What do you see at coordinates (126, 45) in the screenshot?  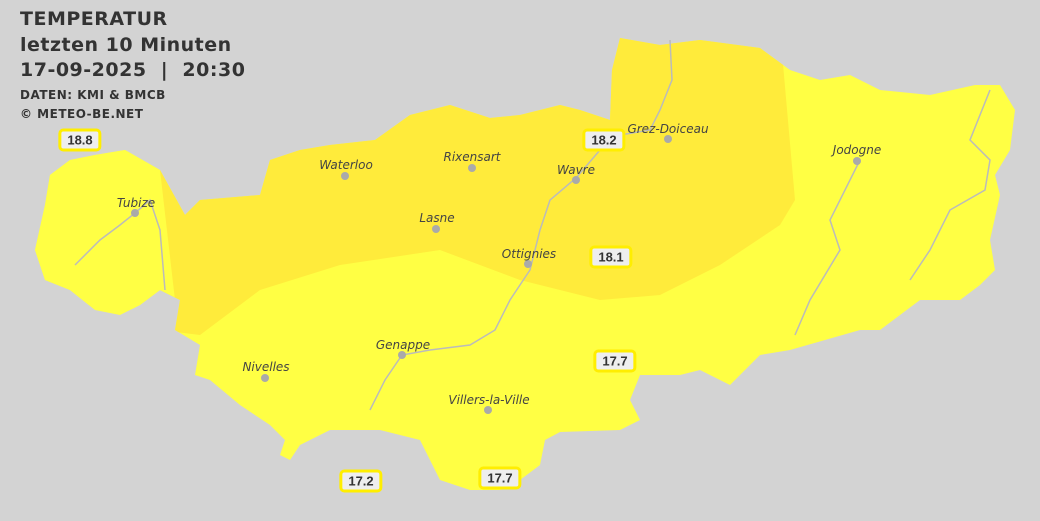 I see `map-subtitle: letzten 10 Minuten` at bounding box center [126, 45].